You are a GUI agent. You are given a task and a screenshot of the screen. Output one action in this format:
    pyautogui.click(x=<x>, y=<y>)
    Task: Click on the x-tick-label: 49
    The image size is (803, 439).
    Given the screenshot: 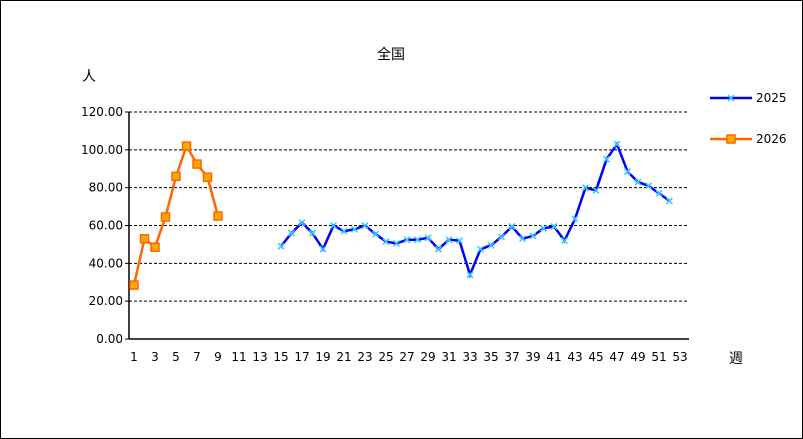 What is the action you would take?
    pyautogui.click(x=637, y=357)
    